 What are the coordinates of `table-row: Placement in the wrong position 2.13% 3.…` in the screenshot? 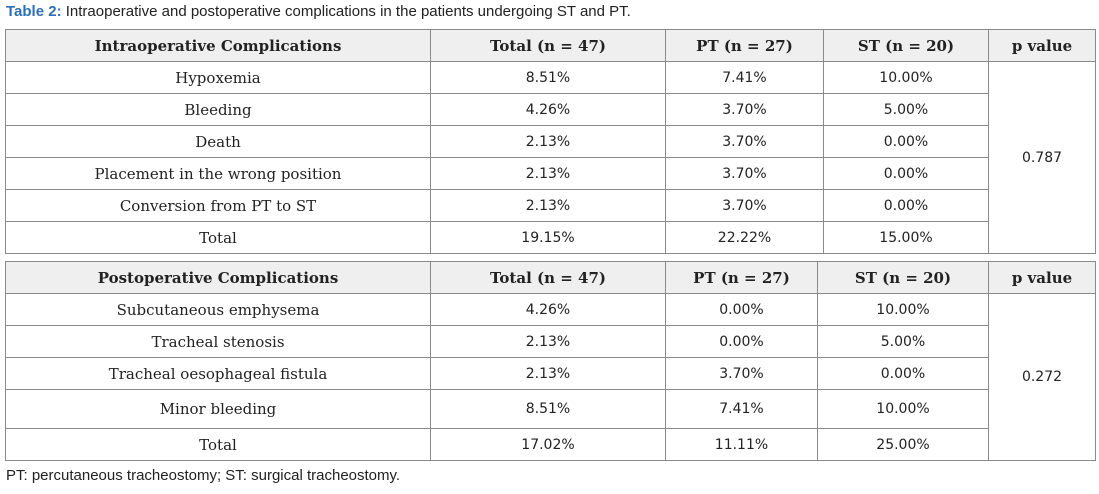 It's located at (550, 173).